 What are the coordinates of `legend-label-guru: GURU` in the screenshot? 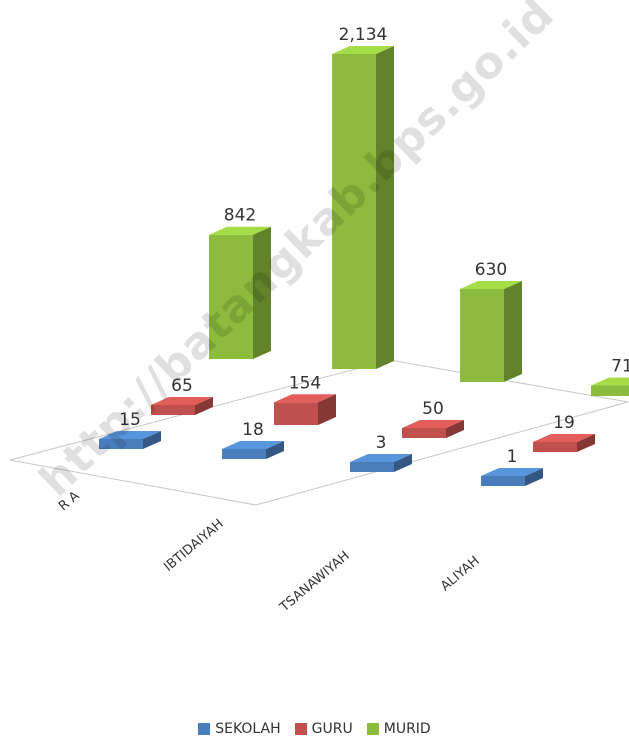 It's located at (332, 729).